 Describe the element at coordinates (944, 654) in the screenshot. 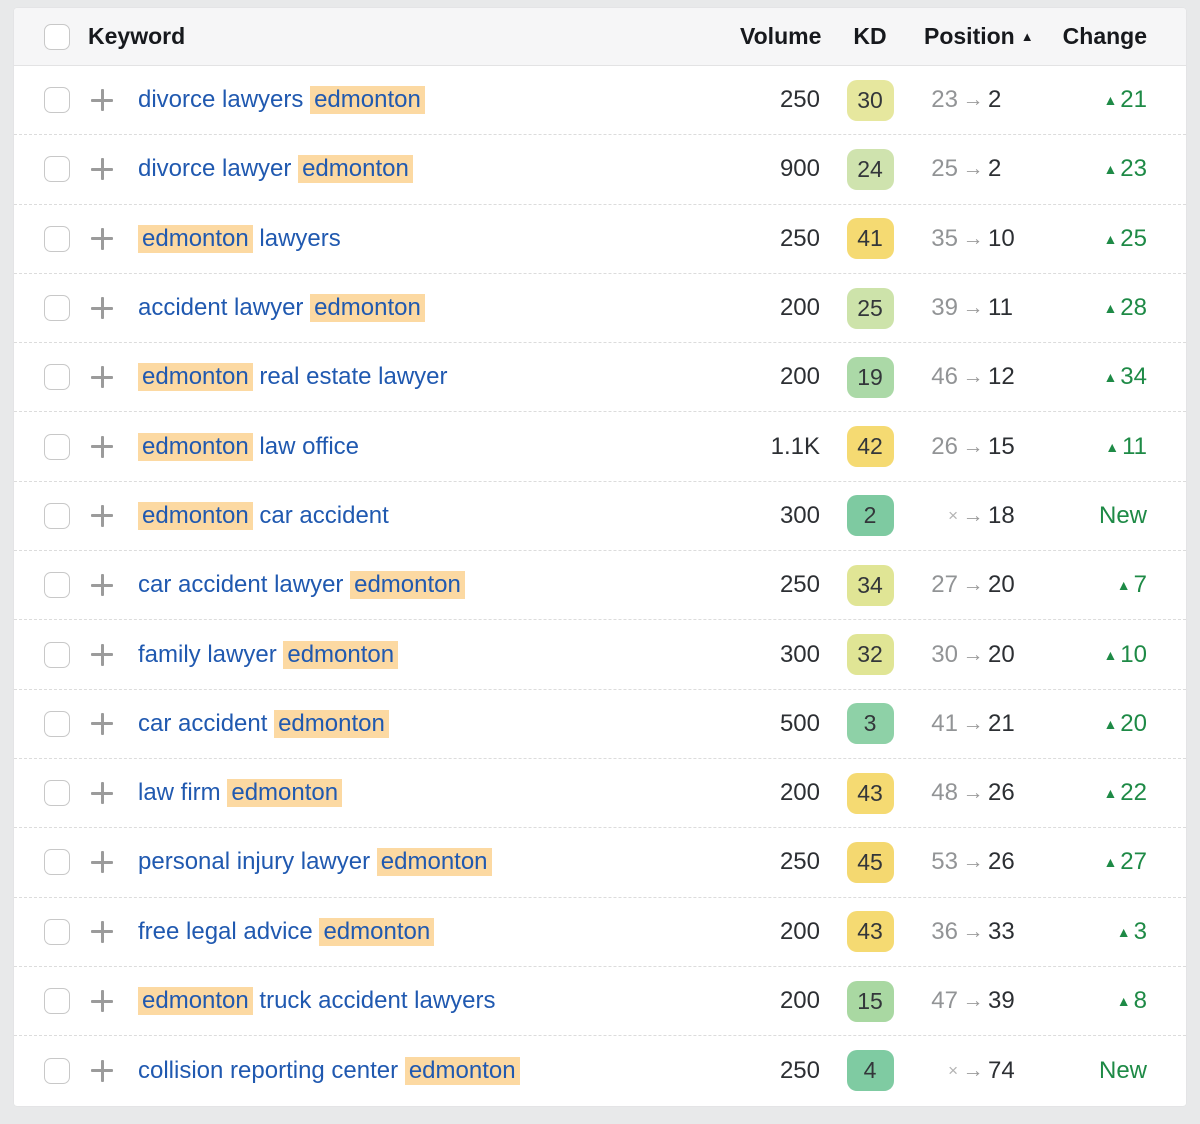

I see `position-from: 30` at that location.